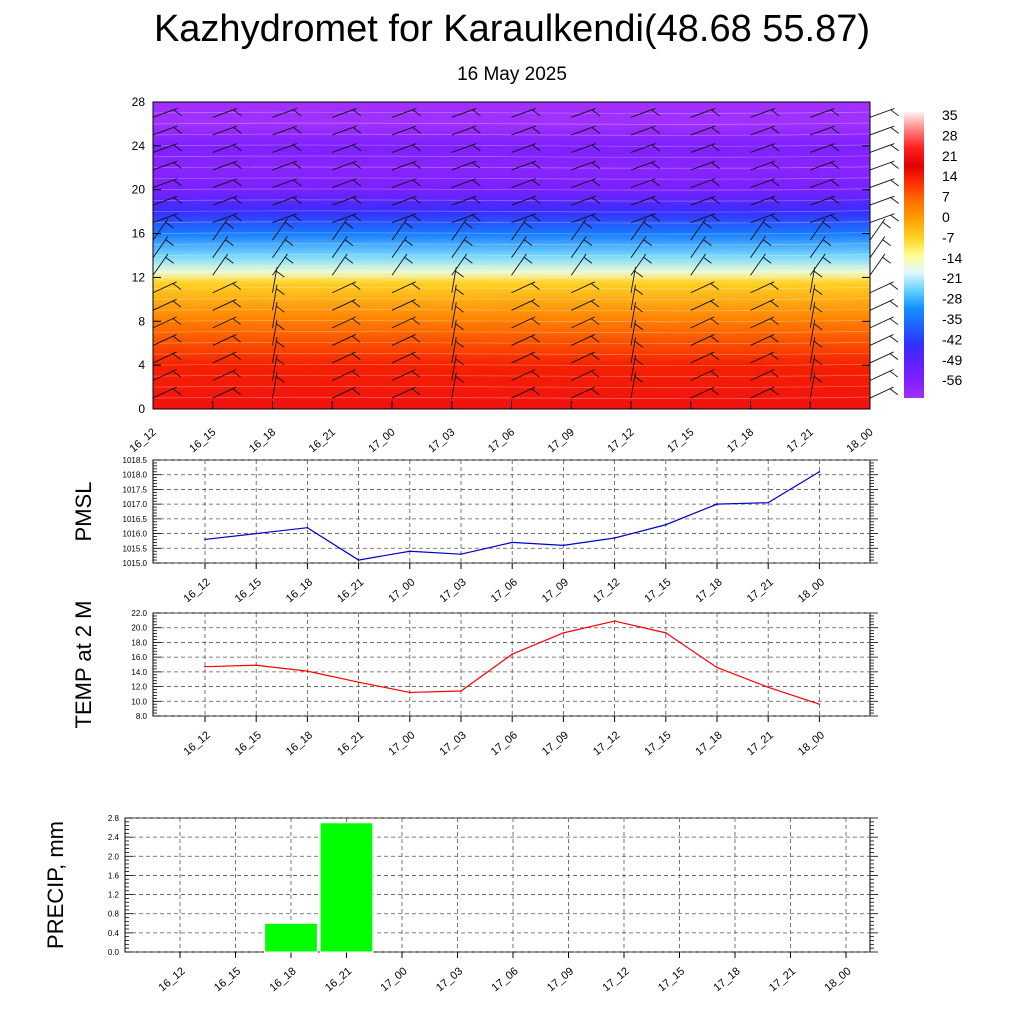 The width and height of the screenshot is (1024, 1024). Describe the element at coordinates (114, 818) in the screenshot. I see `y-tick-label: 2.8` at that location.